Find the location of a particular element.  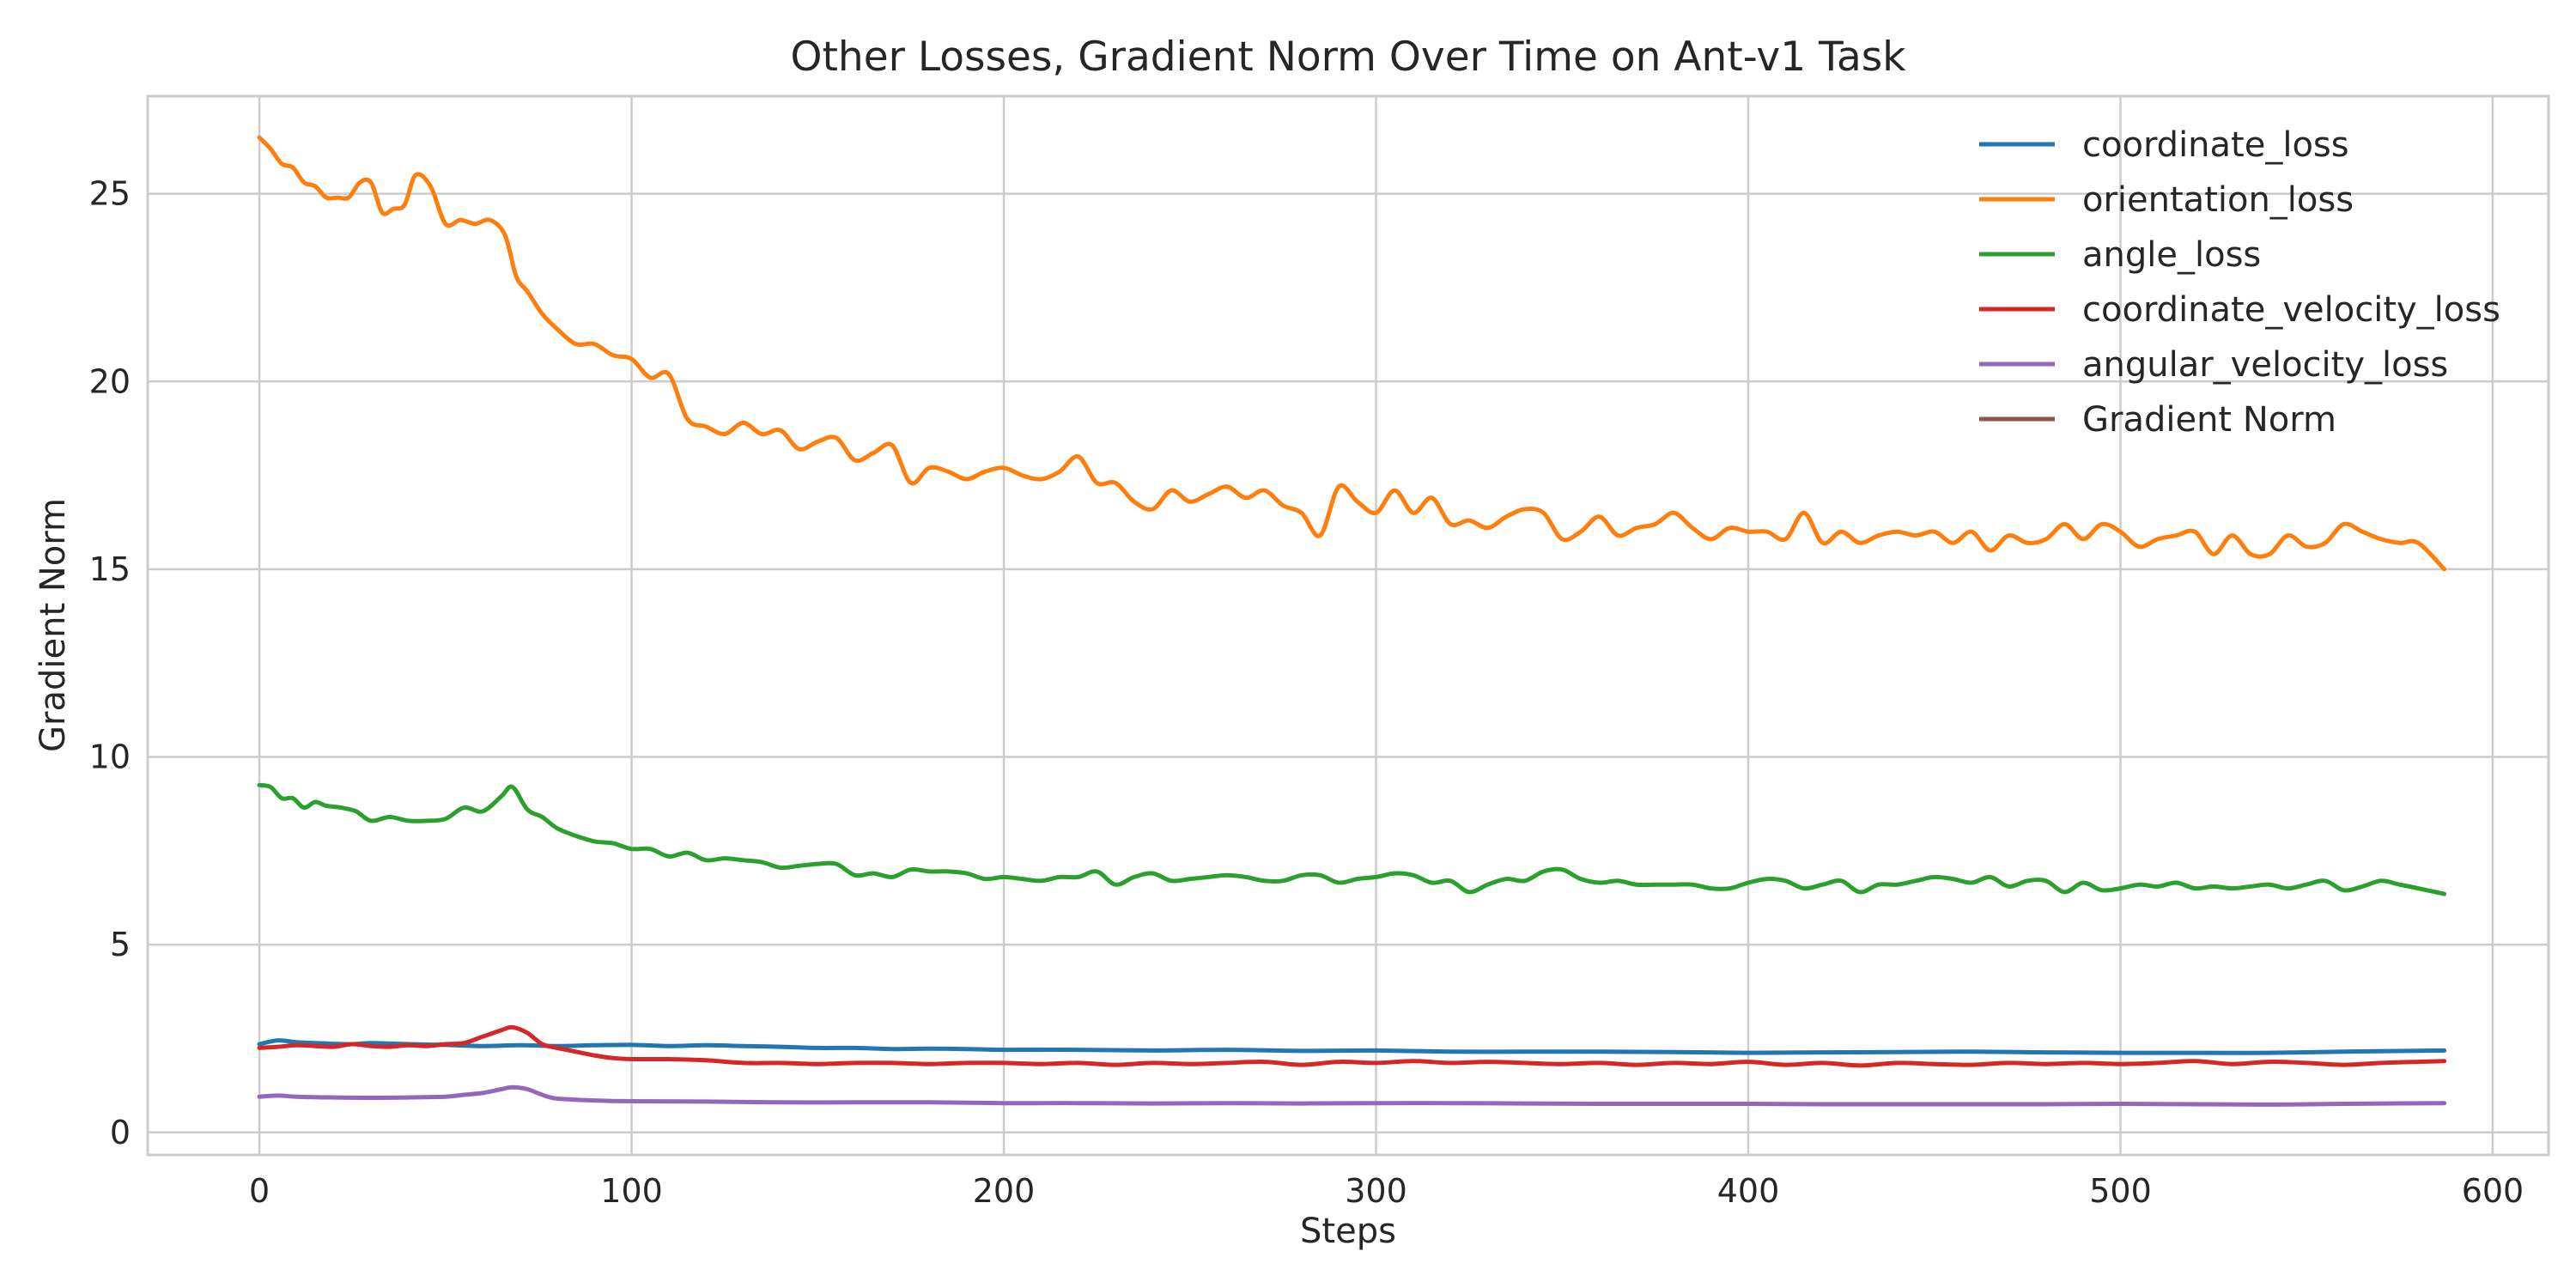

legend-label: Gradient Norm is located at coordinates (2209, 420).